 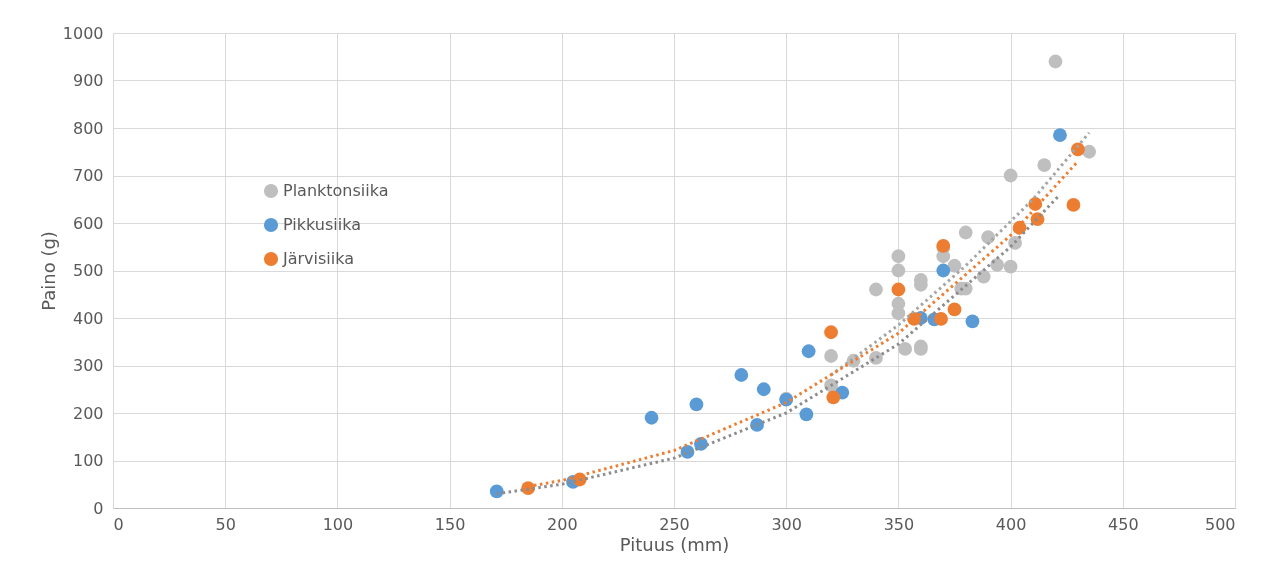 What do you see at coordinates (674, 544) in the screenshot?
I see `x-axis-title: Pituus (mm)` at bounding box center [674, 544].